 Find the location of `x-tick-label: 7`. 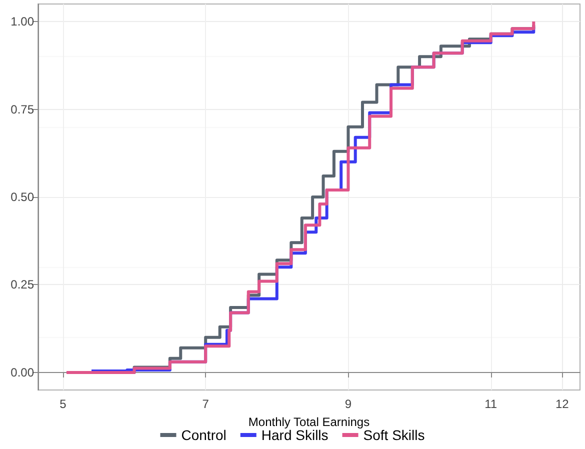

x-tick-label: 7 is located at coordinates (206, 404).